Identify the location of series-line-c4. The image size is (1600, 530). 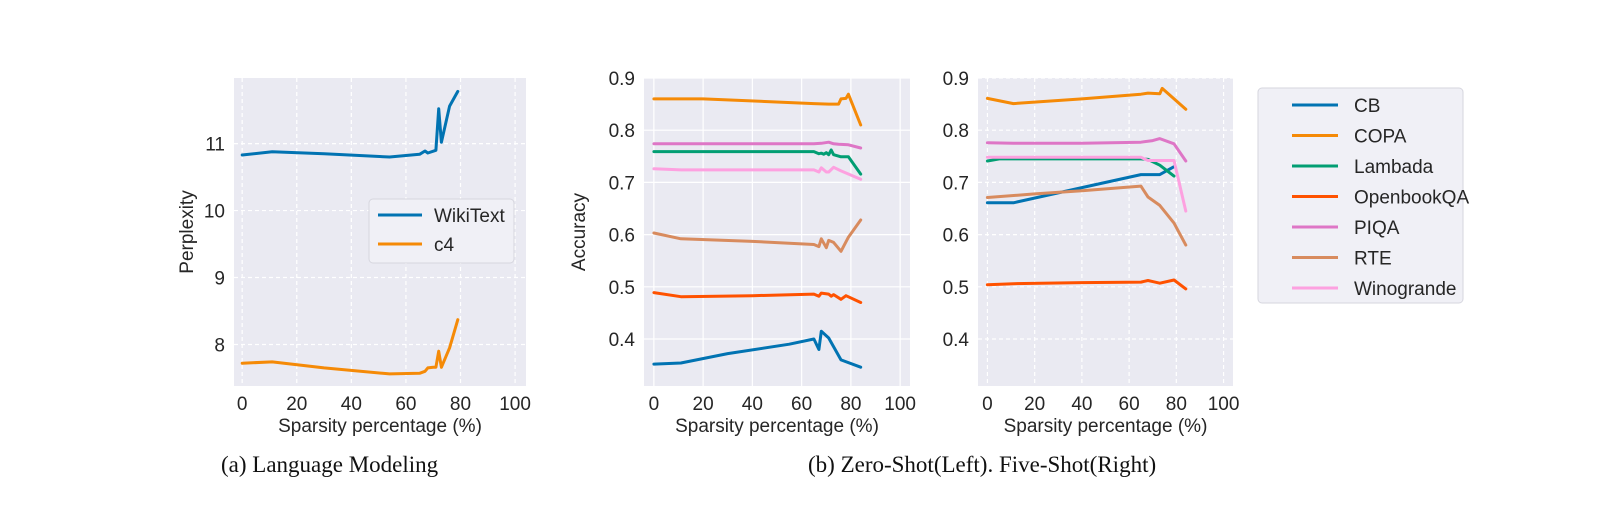
(350, 347).